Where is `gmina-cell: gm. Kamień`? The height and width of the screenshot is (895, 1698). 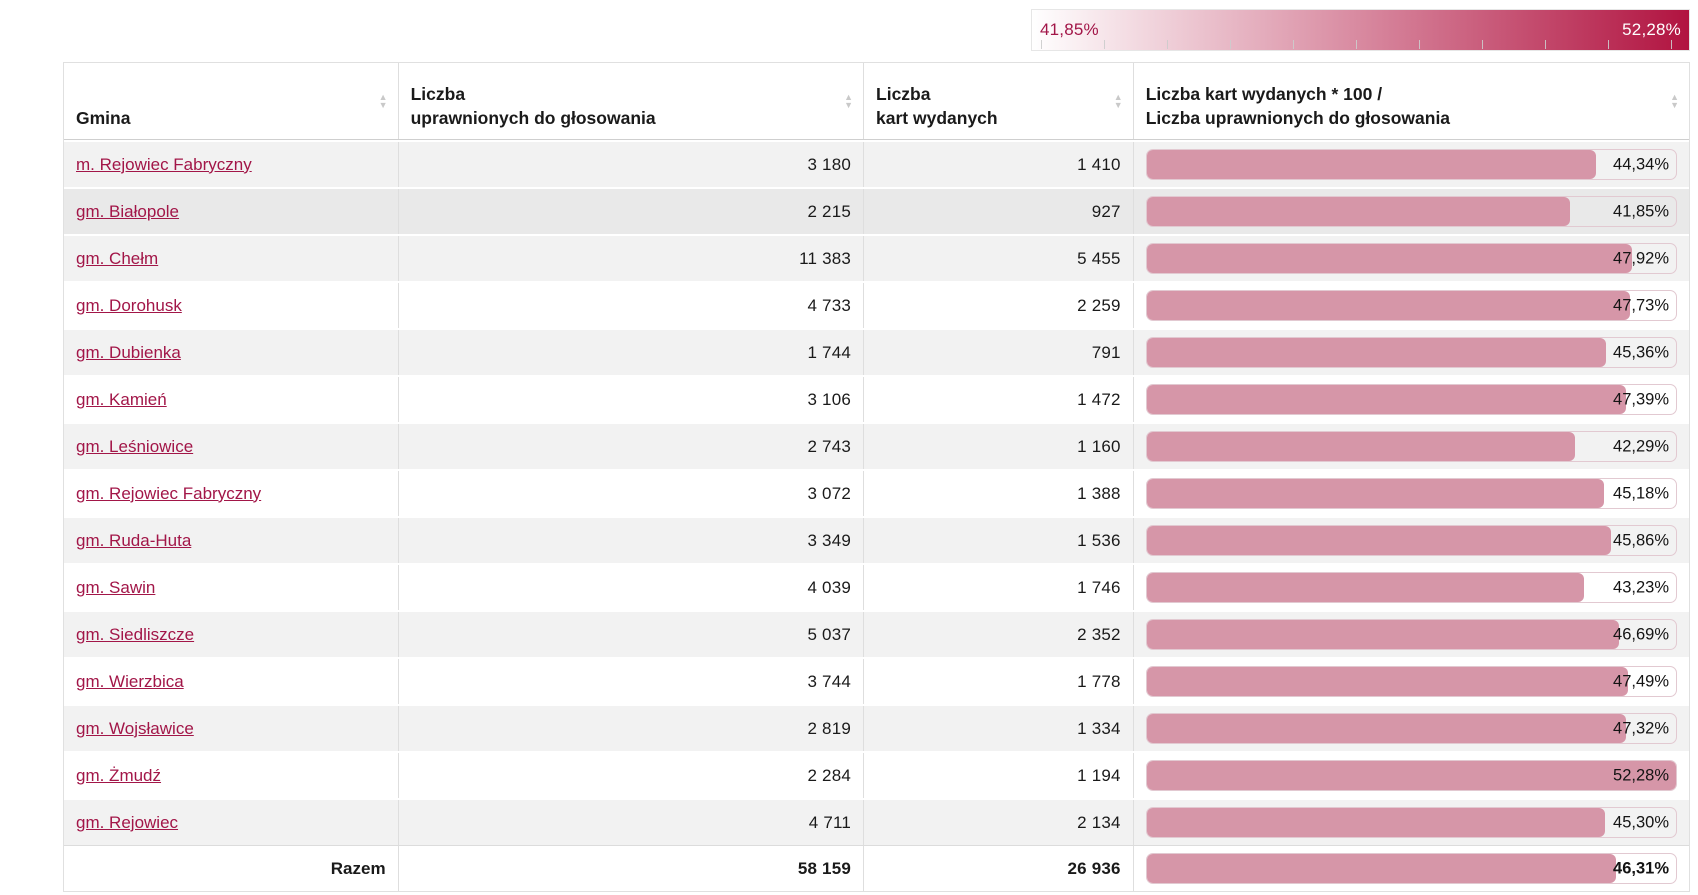 gmina-cell: gm. Kamień is located at coordinates (231, 399).